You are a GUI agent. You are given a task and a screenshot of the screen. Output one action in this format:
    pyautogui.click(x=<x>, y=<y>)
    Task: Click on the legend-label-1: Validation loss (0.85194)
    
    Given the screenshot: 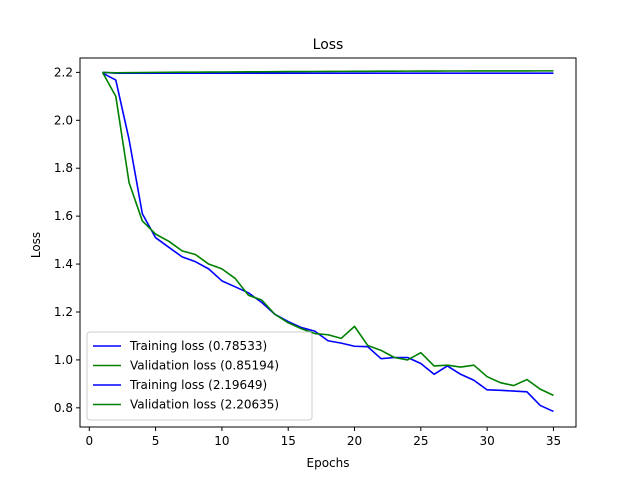 What is the action you would take?
    pyautogui.click(x=204, y=366)
    